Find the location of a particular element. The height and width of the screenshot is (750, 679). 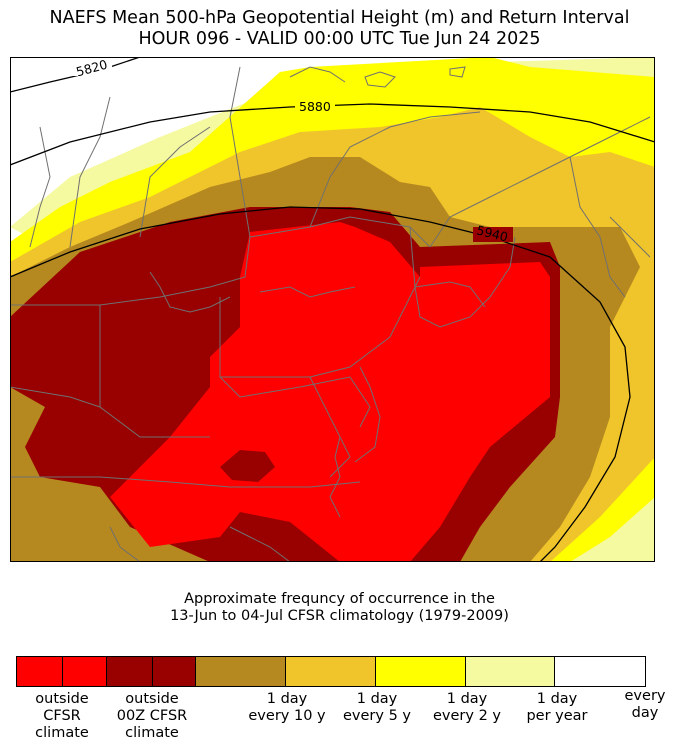

legend-label-outside-00z: outside 00Z CFSR climate is located at coordinates (152, 716).